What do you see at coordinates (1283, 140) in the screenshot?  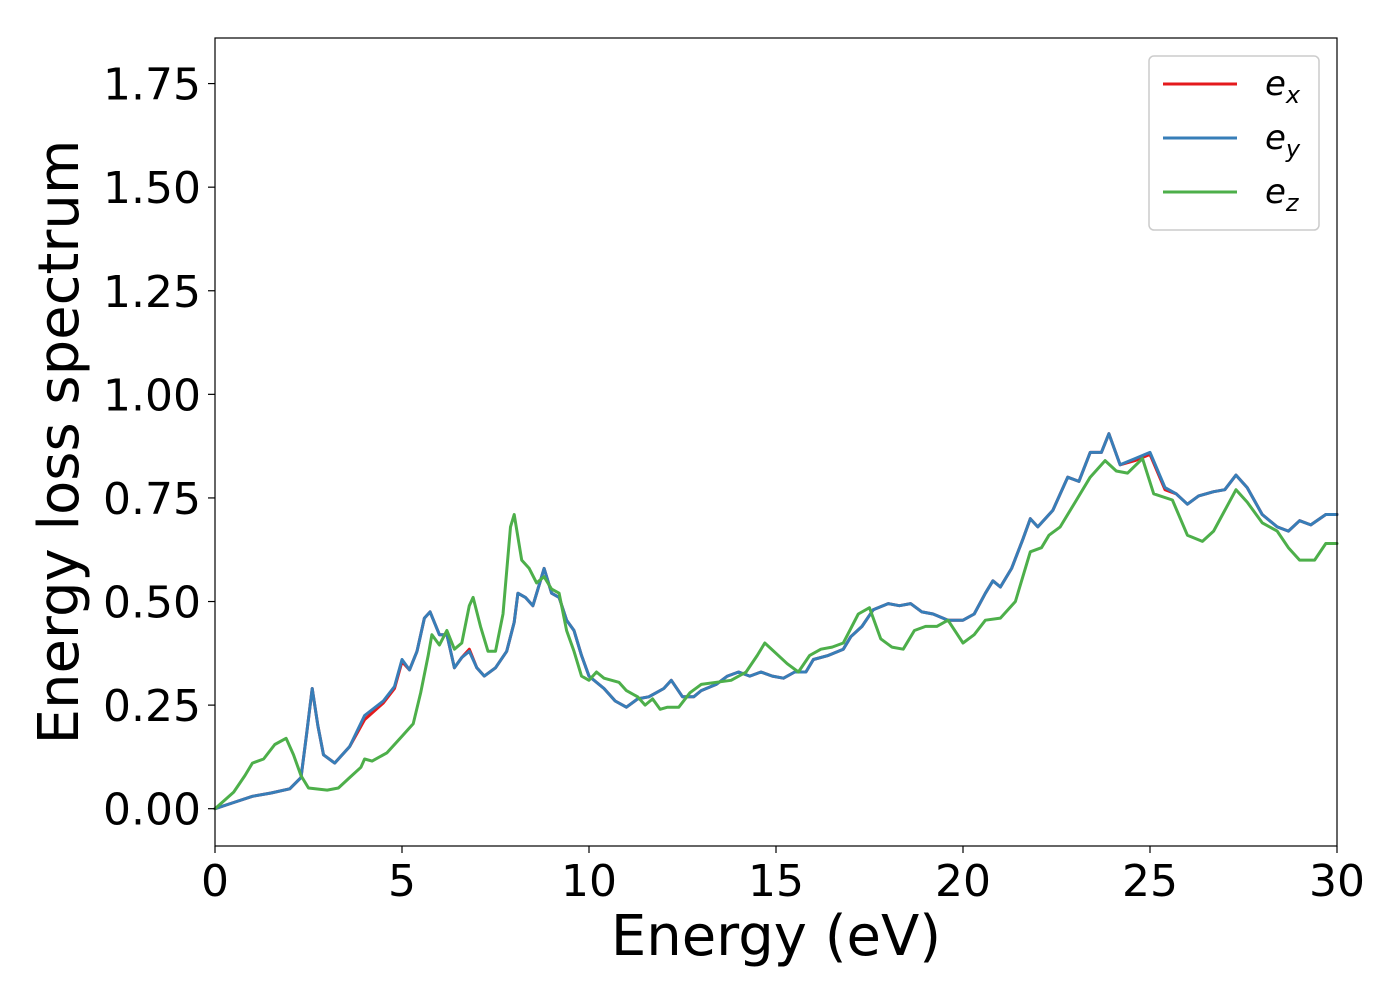 I see `legend-label-y: ey` at bounding box center [1283, 140].